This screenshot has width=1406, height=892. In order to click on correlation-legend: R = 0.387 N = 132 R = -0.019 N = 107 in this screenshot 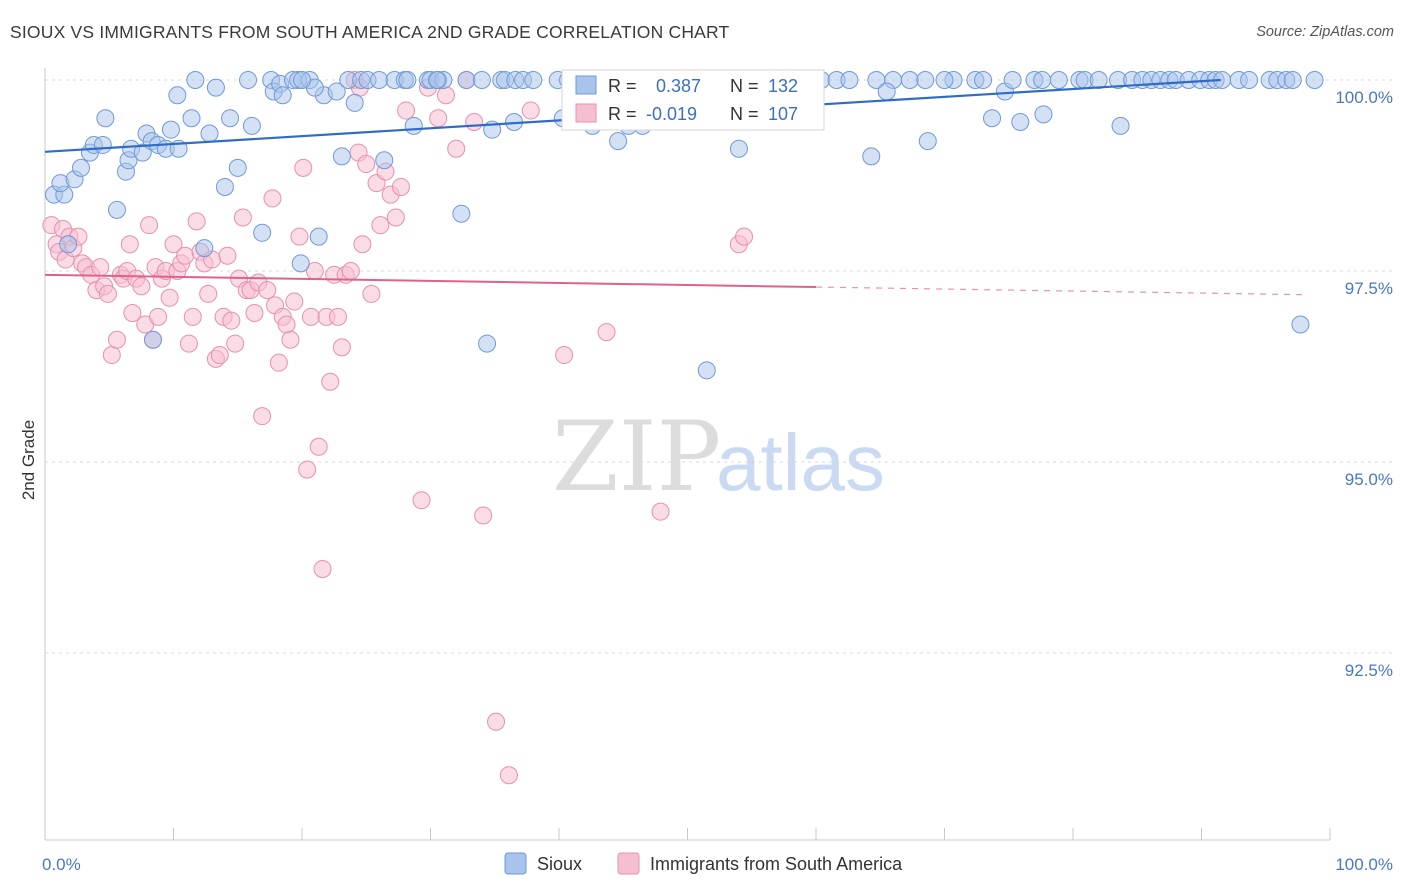, I will do `click(693, 100)`.